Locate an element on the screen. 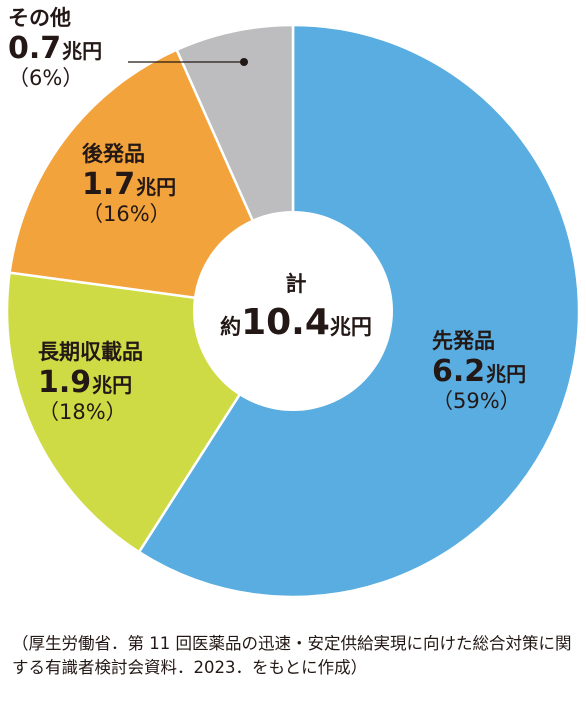  slice-value: 6.2兆円 is located at coordinates (479, 371).